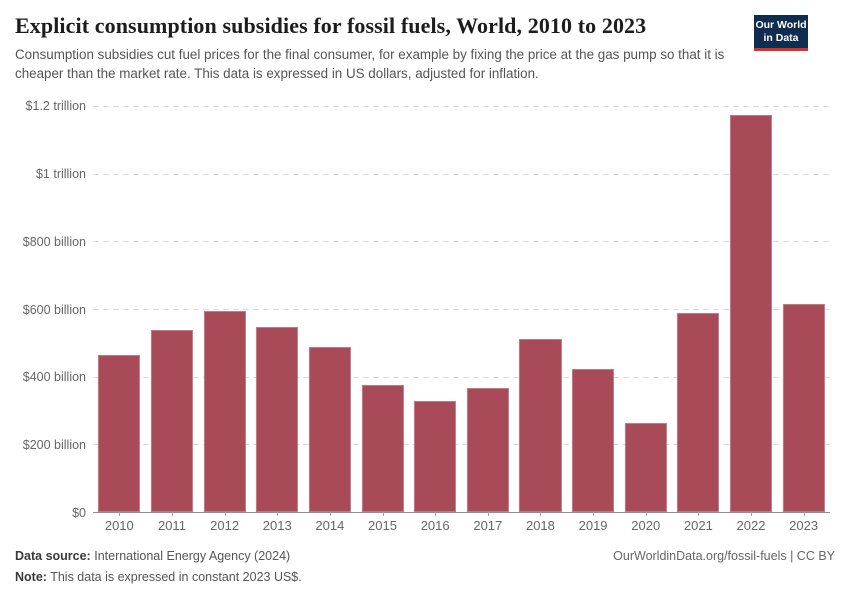 The image size is (850, 600). What do you see at coordinates (781, 37) in the screenshot?
I see `owid-logo-line2: in Data` at bounding box center [781, 37].